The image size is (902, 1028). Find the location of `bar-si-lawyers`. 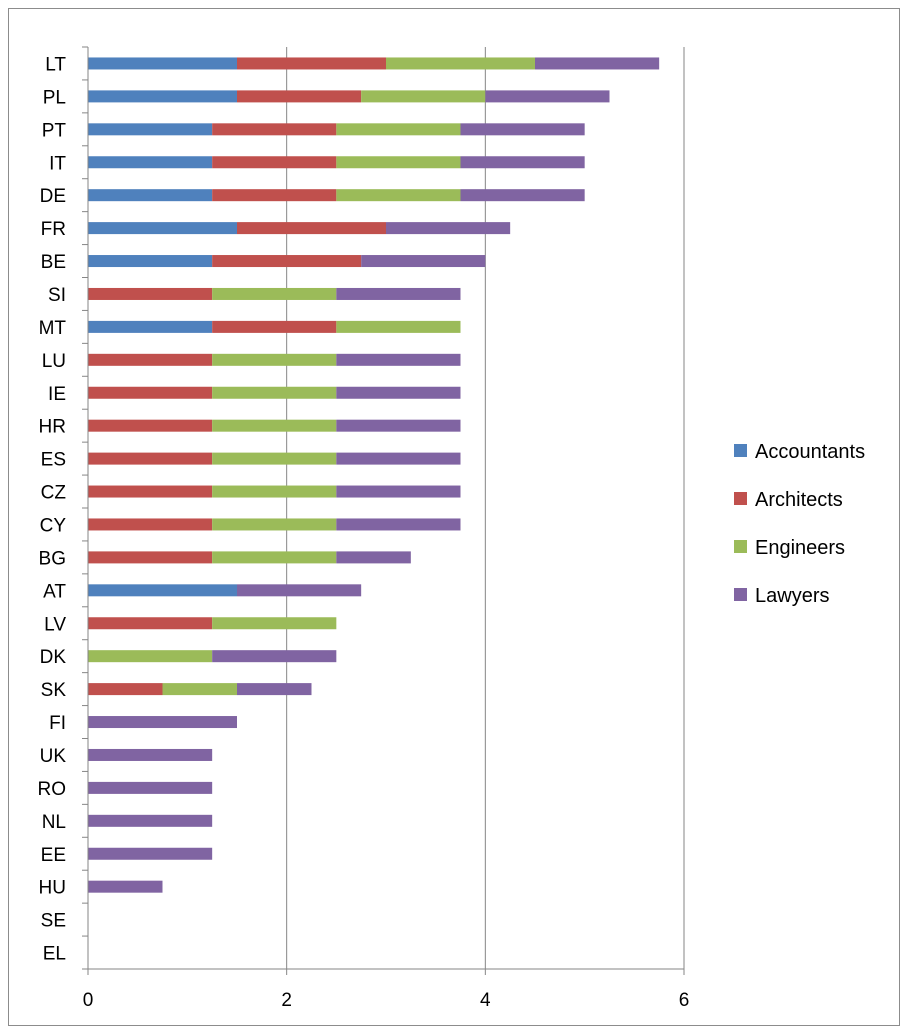

bar-si-lawyers is located at coordinates (398, 293).